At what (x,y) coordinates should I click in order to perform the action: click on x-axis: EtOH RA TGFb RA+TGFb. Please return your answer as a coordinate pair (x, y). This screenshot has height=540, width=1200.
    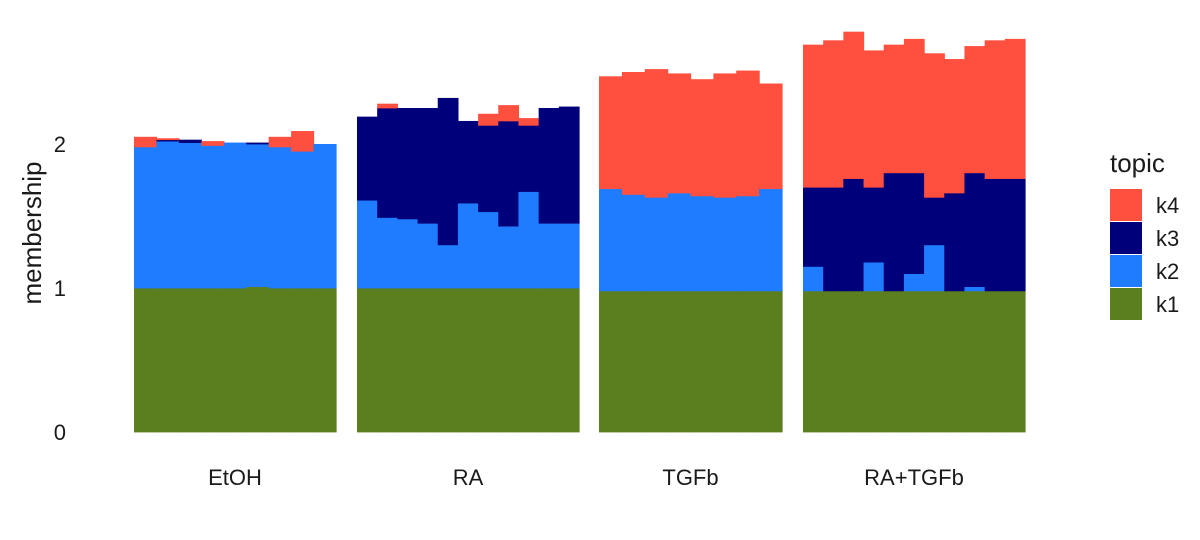
    Looking at the image, I should click on (586, 477).